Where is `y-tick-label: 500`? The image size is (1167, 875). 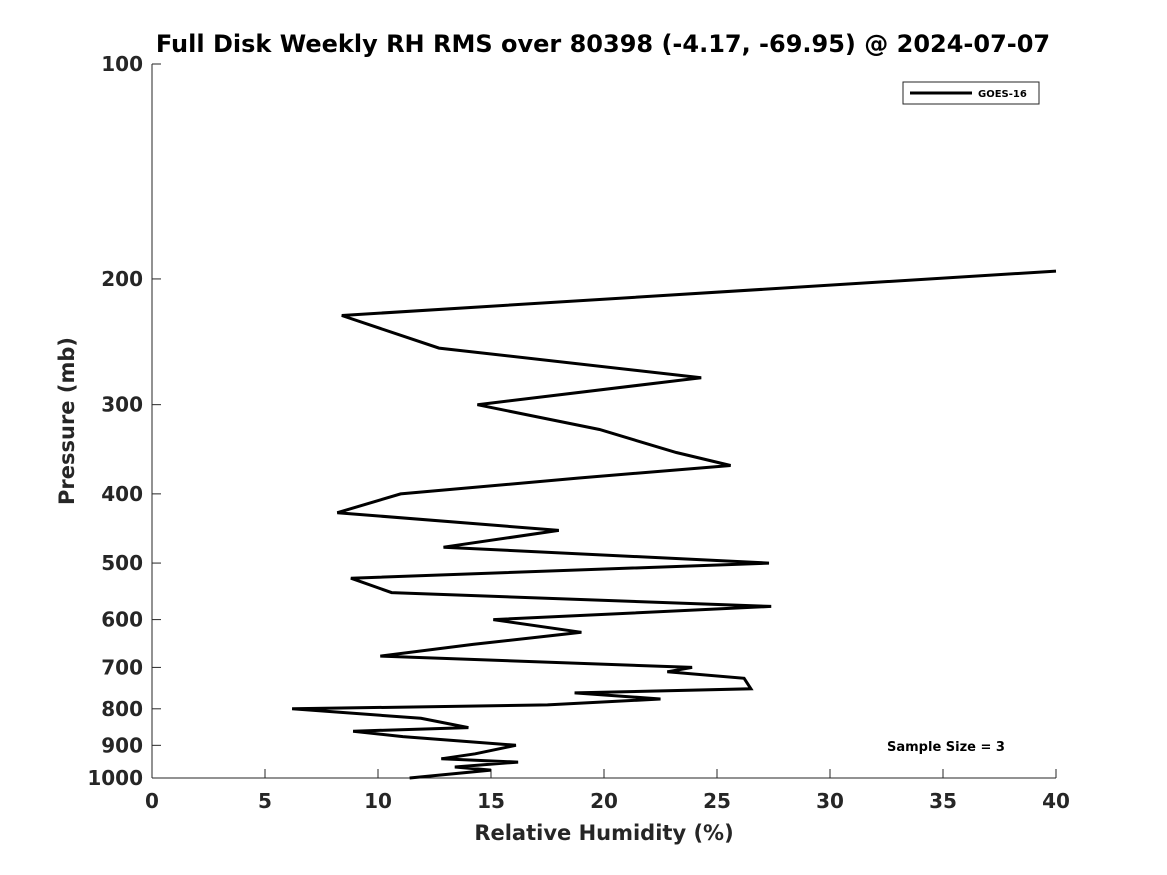 y-tick-label: 500 is located at coordinates (122, 563).